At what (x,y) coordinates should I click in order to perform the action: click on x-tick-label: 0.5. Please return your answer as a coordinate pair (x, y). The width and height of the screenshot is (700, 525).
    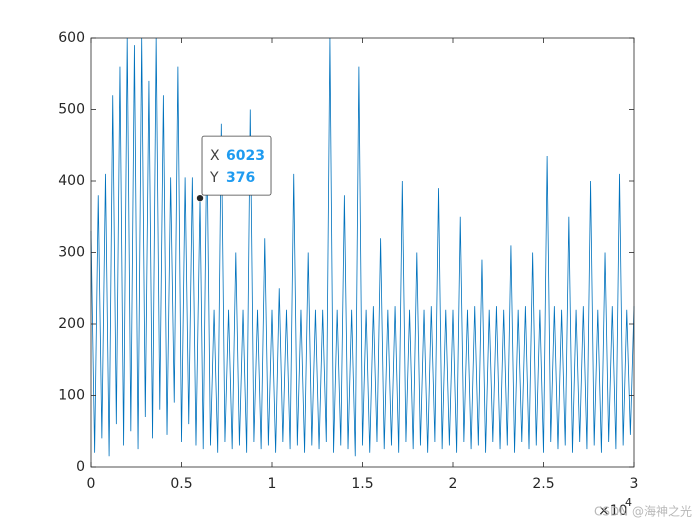
    Looking at the image, I should click on (181, 484).